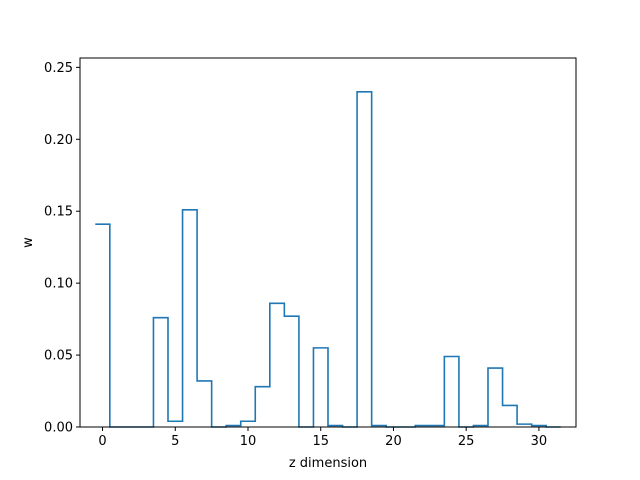  Describe the element at coordinates (58, 68) in the screenshot. I see `y-tick-label: 0.25` at that location.